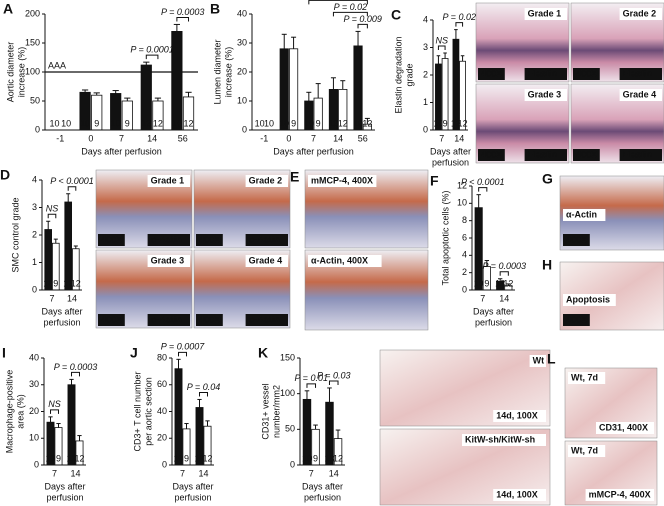  I want to click on image-label: Wt, 7d, so click(584, 450).